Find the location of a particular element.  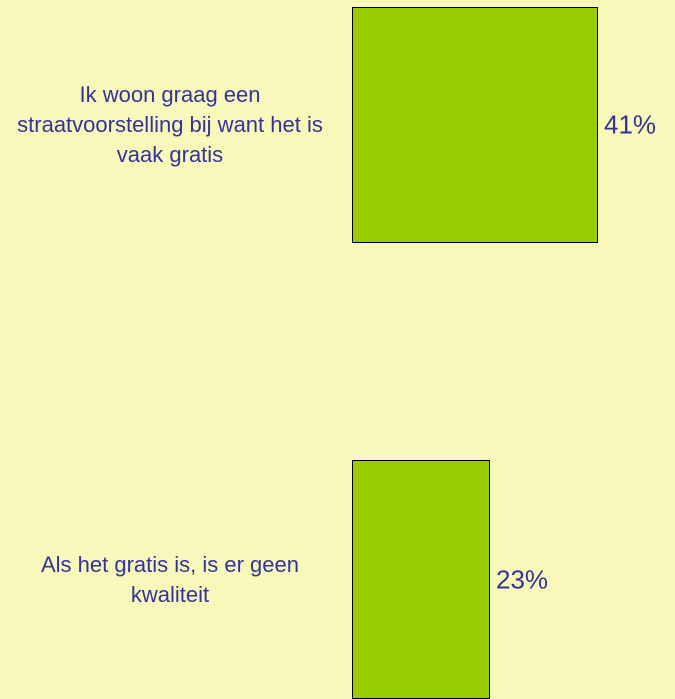

value-label: 41% is located at coordinates (630, 124).